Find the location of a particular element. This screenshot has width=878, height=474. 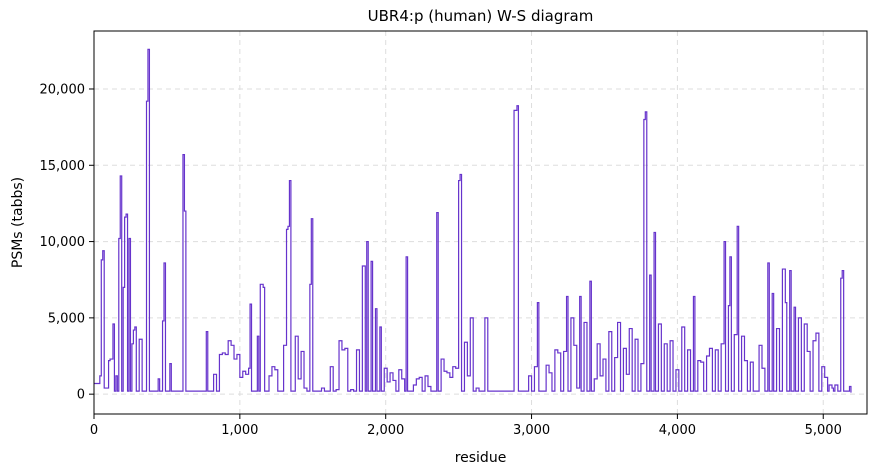

y-axis-ticks: 0 5,000 10,000 15,000 20,000 is located at coordinates (67, 242).